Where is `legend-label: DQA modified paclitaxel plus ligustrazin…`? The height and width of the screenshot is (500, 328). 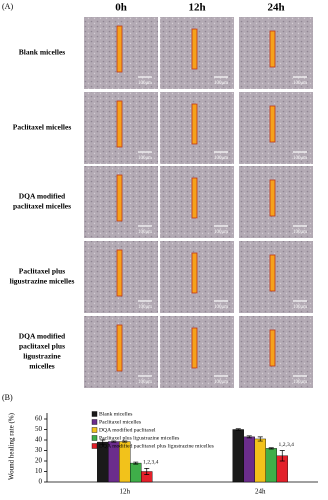 legend-label: DQA modified paclitaxel plus ligustrazin… is located at coordinates (156, 445).